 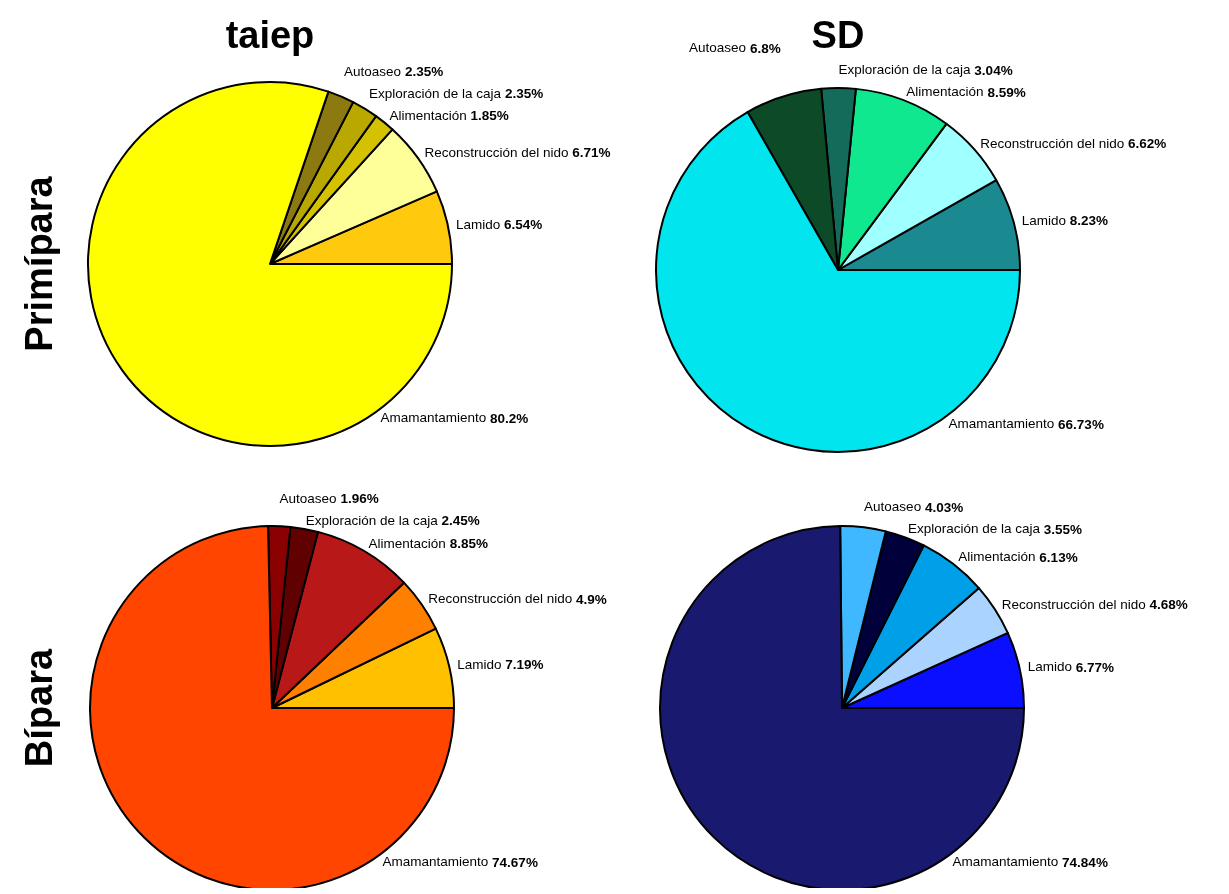 I want to click on data-label: 4.68%, so click(x=1168, y=604).